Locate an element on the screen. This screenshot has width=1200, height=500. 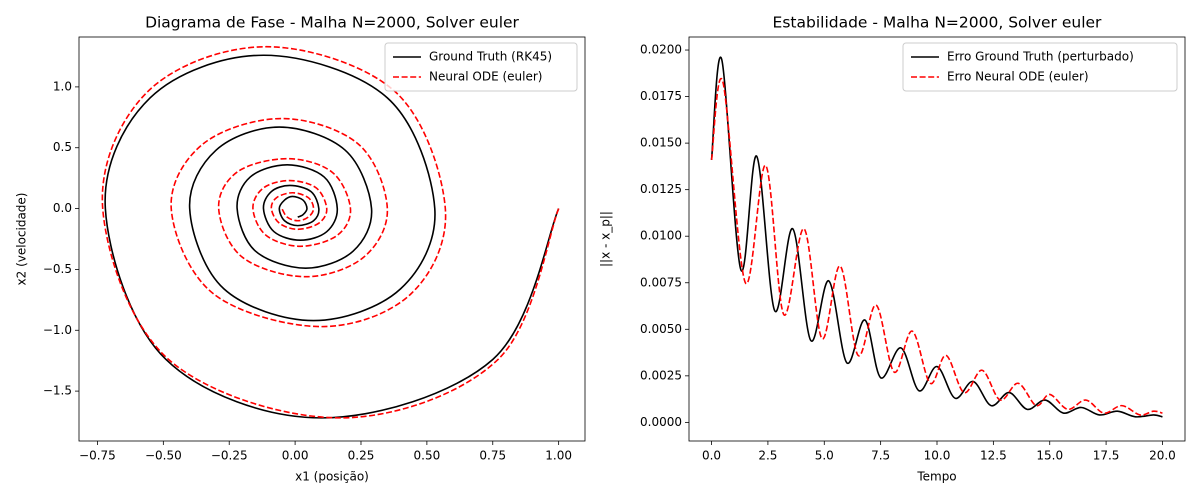
y-axis-label: x2 (velocidade) is located at coordinates (22, 239).